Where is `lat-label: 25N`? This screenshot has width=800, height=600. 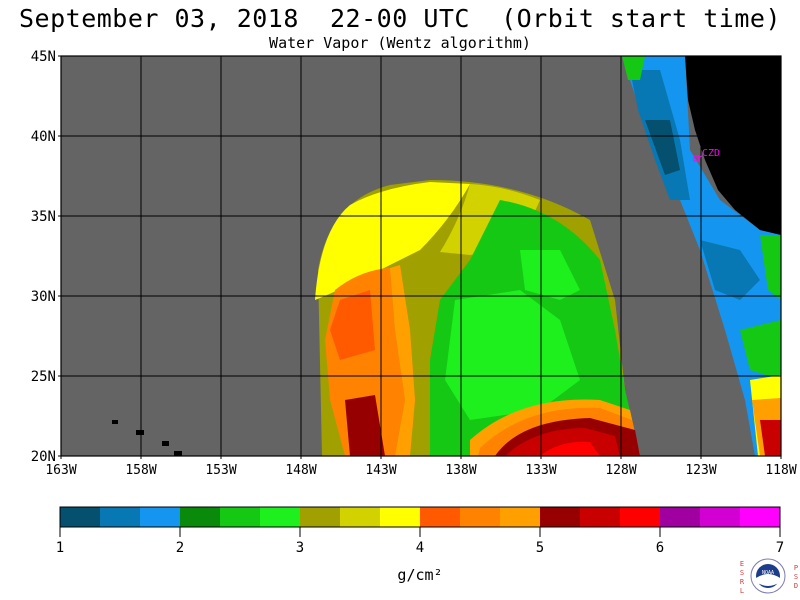 lat-label: 25N is located at coordinates (43, 377).